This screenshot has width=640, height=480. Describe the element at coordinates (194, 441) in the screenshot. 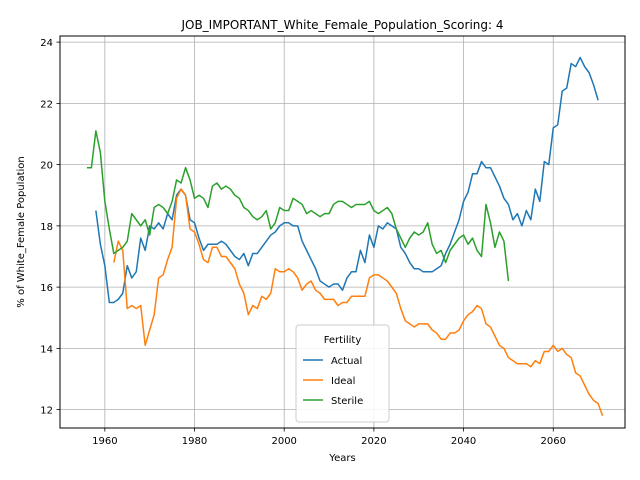

I see `x-tick-label: 1980` at that location.